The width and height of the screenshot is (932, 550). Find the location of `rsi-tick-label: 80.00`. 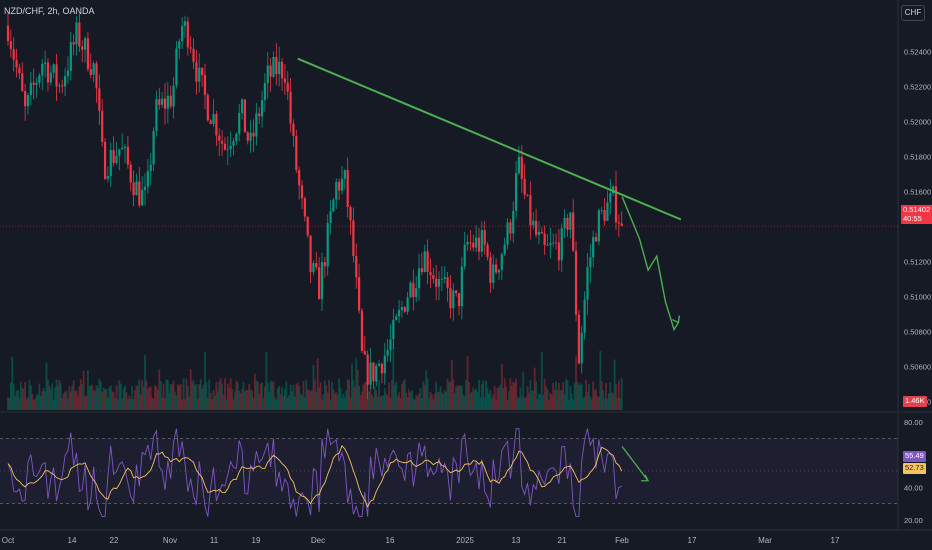

rsi-tick-label: 80.00 is located at coordinates (913, 422).